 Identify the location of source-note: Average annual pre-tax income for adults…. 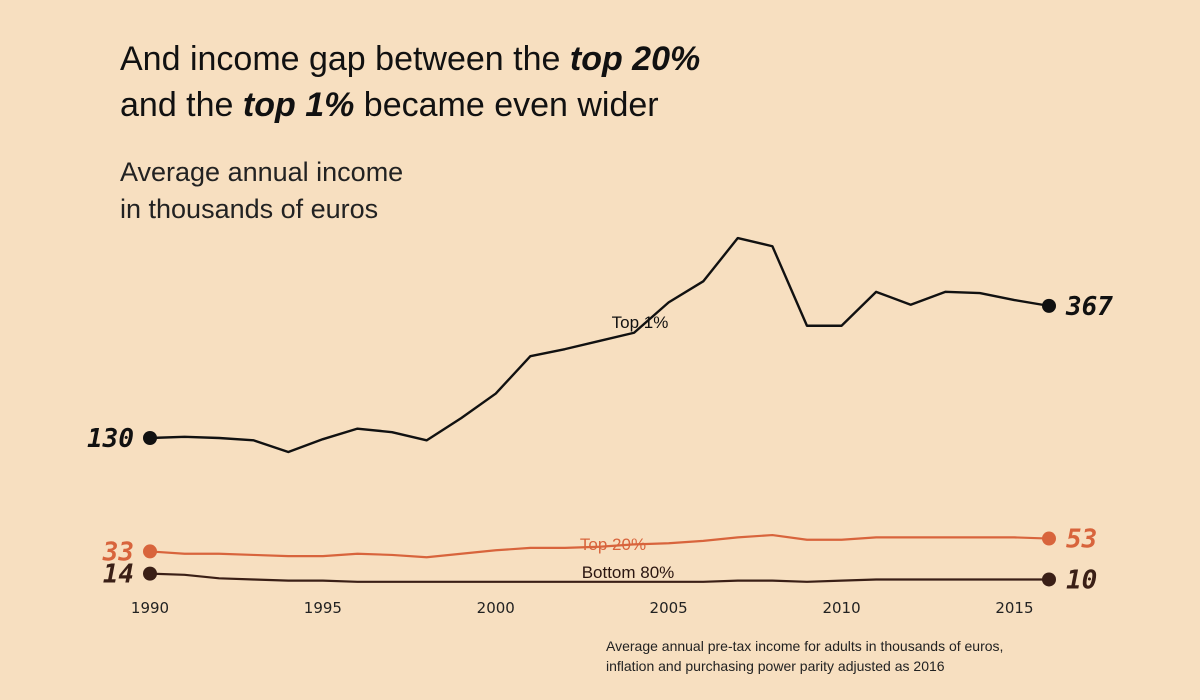
(804, 656).